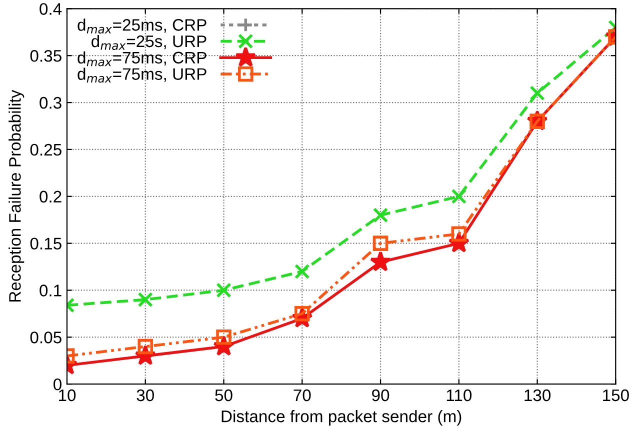 This screenshot has width=638, height=434. Describe the element at coordinates (16, 196) in the screenshot. I see `y-axis-title: Reception Failure Probability` at that location.